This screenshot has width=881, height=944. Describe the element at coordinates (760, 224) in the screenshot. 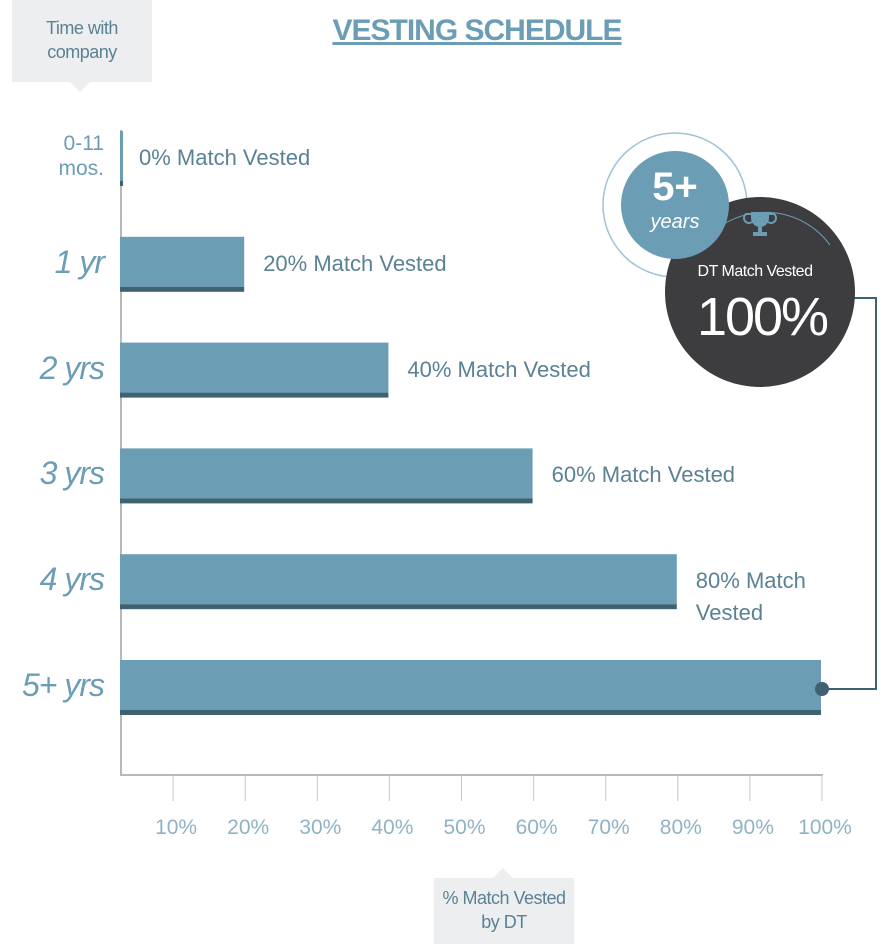

I see `trophy-icon` at that location.